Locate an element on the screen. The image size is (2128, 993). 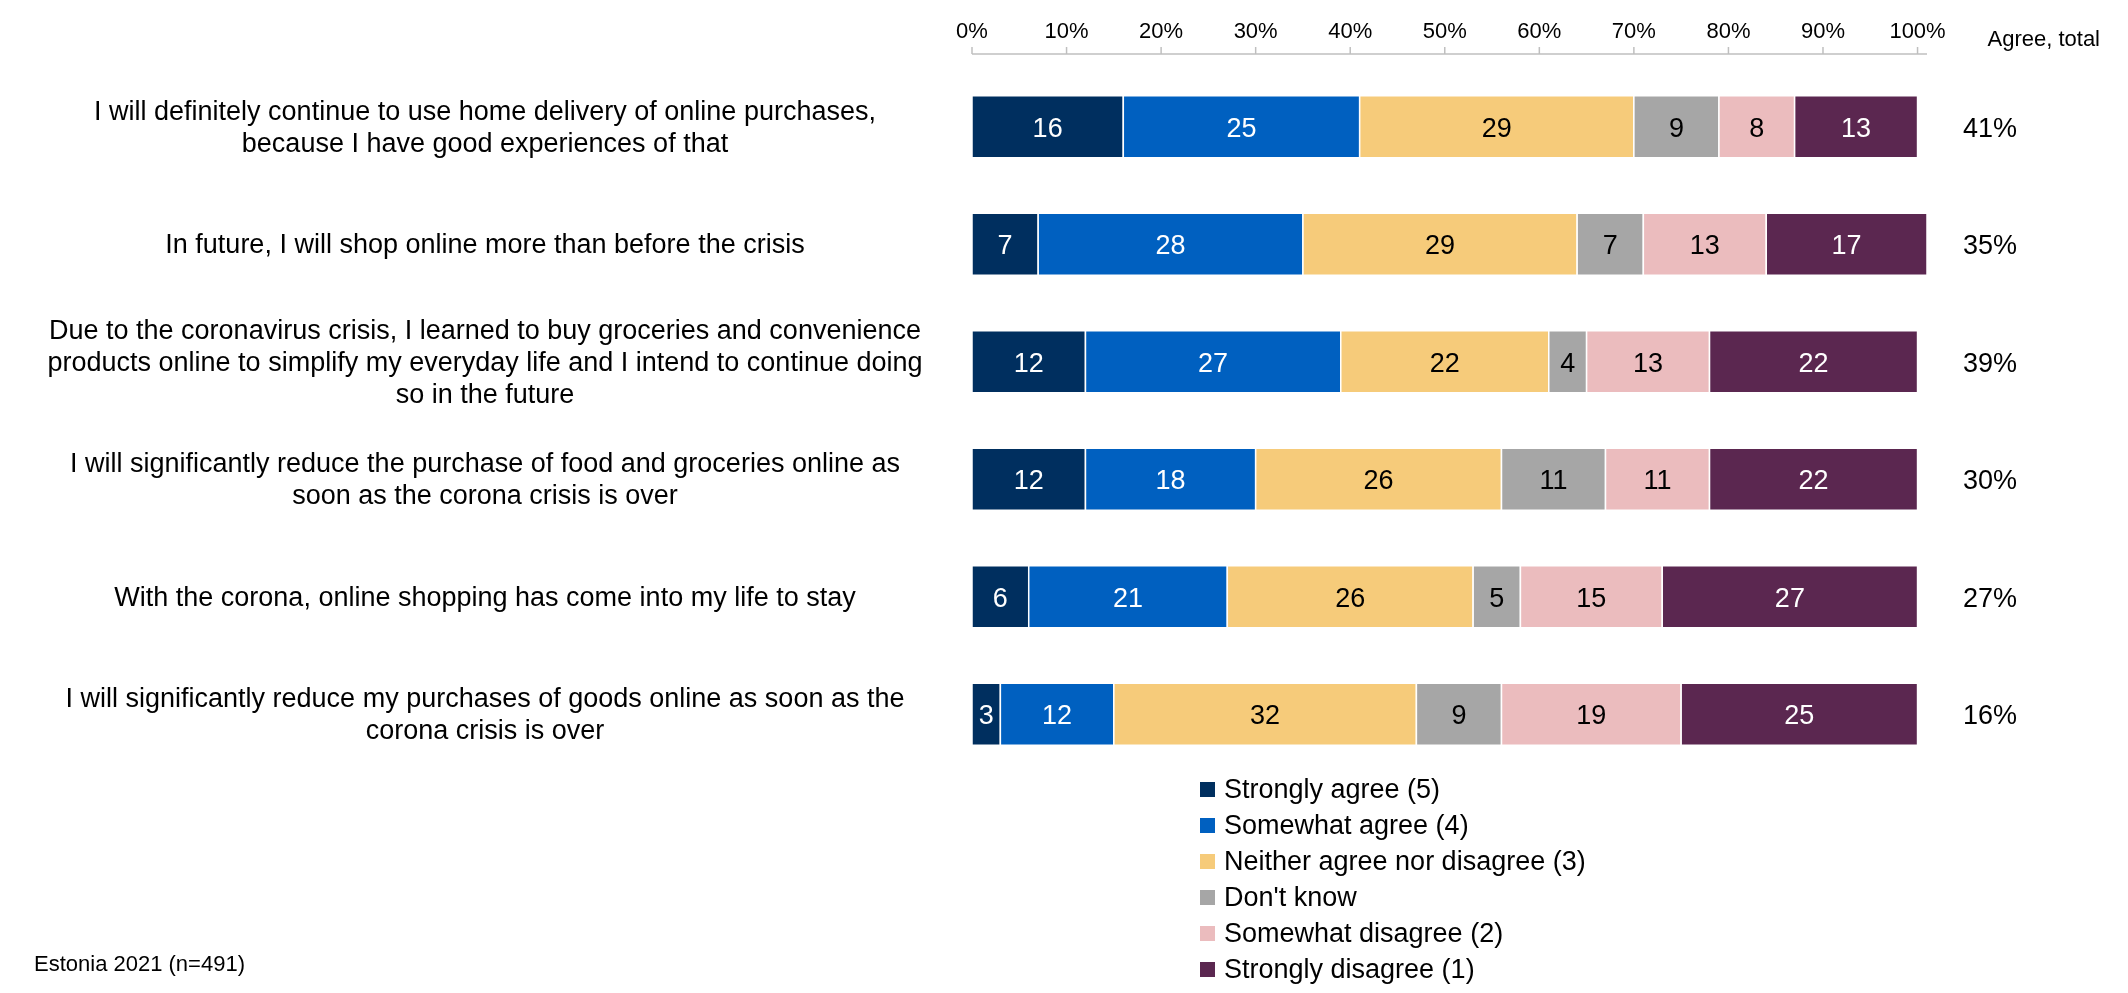
data-label: 8 is located at coordinates (1757, 127).